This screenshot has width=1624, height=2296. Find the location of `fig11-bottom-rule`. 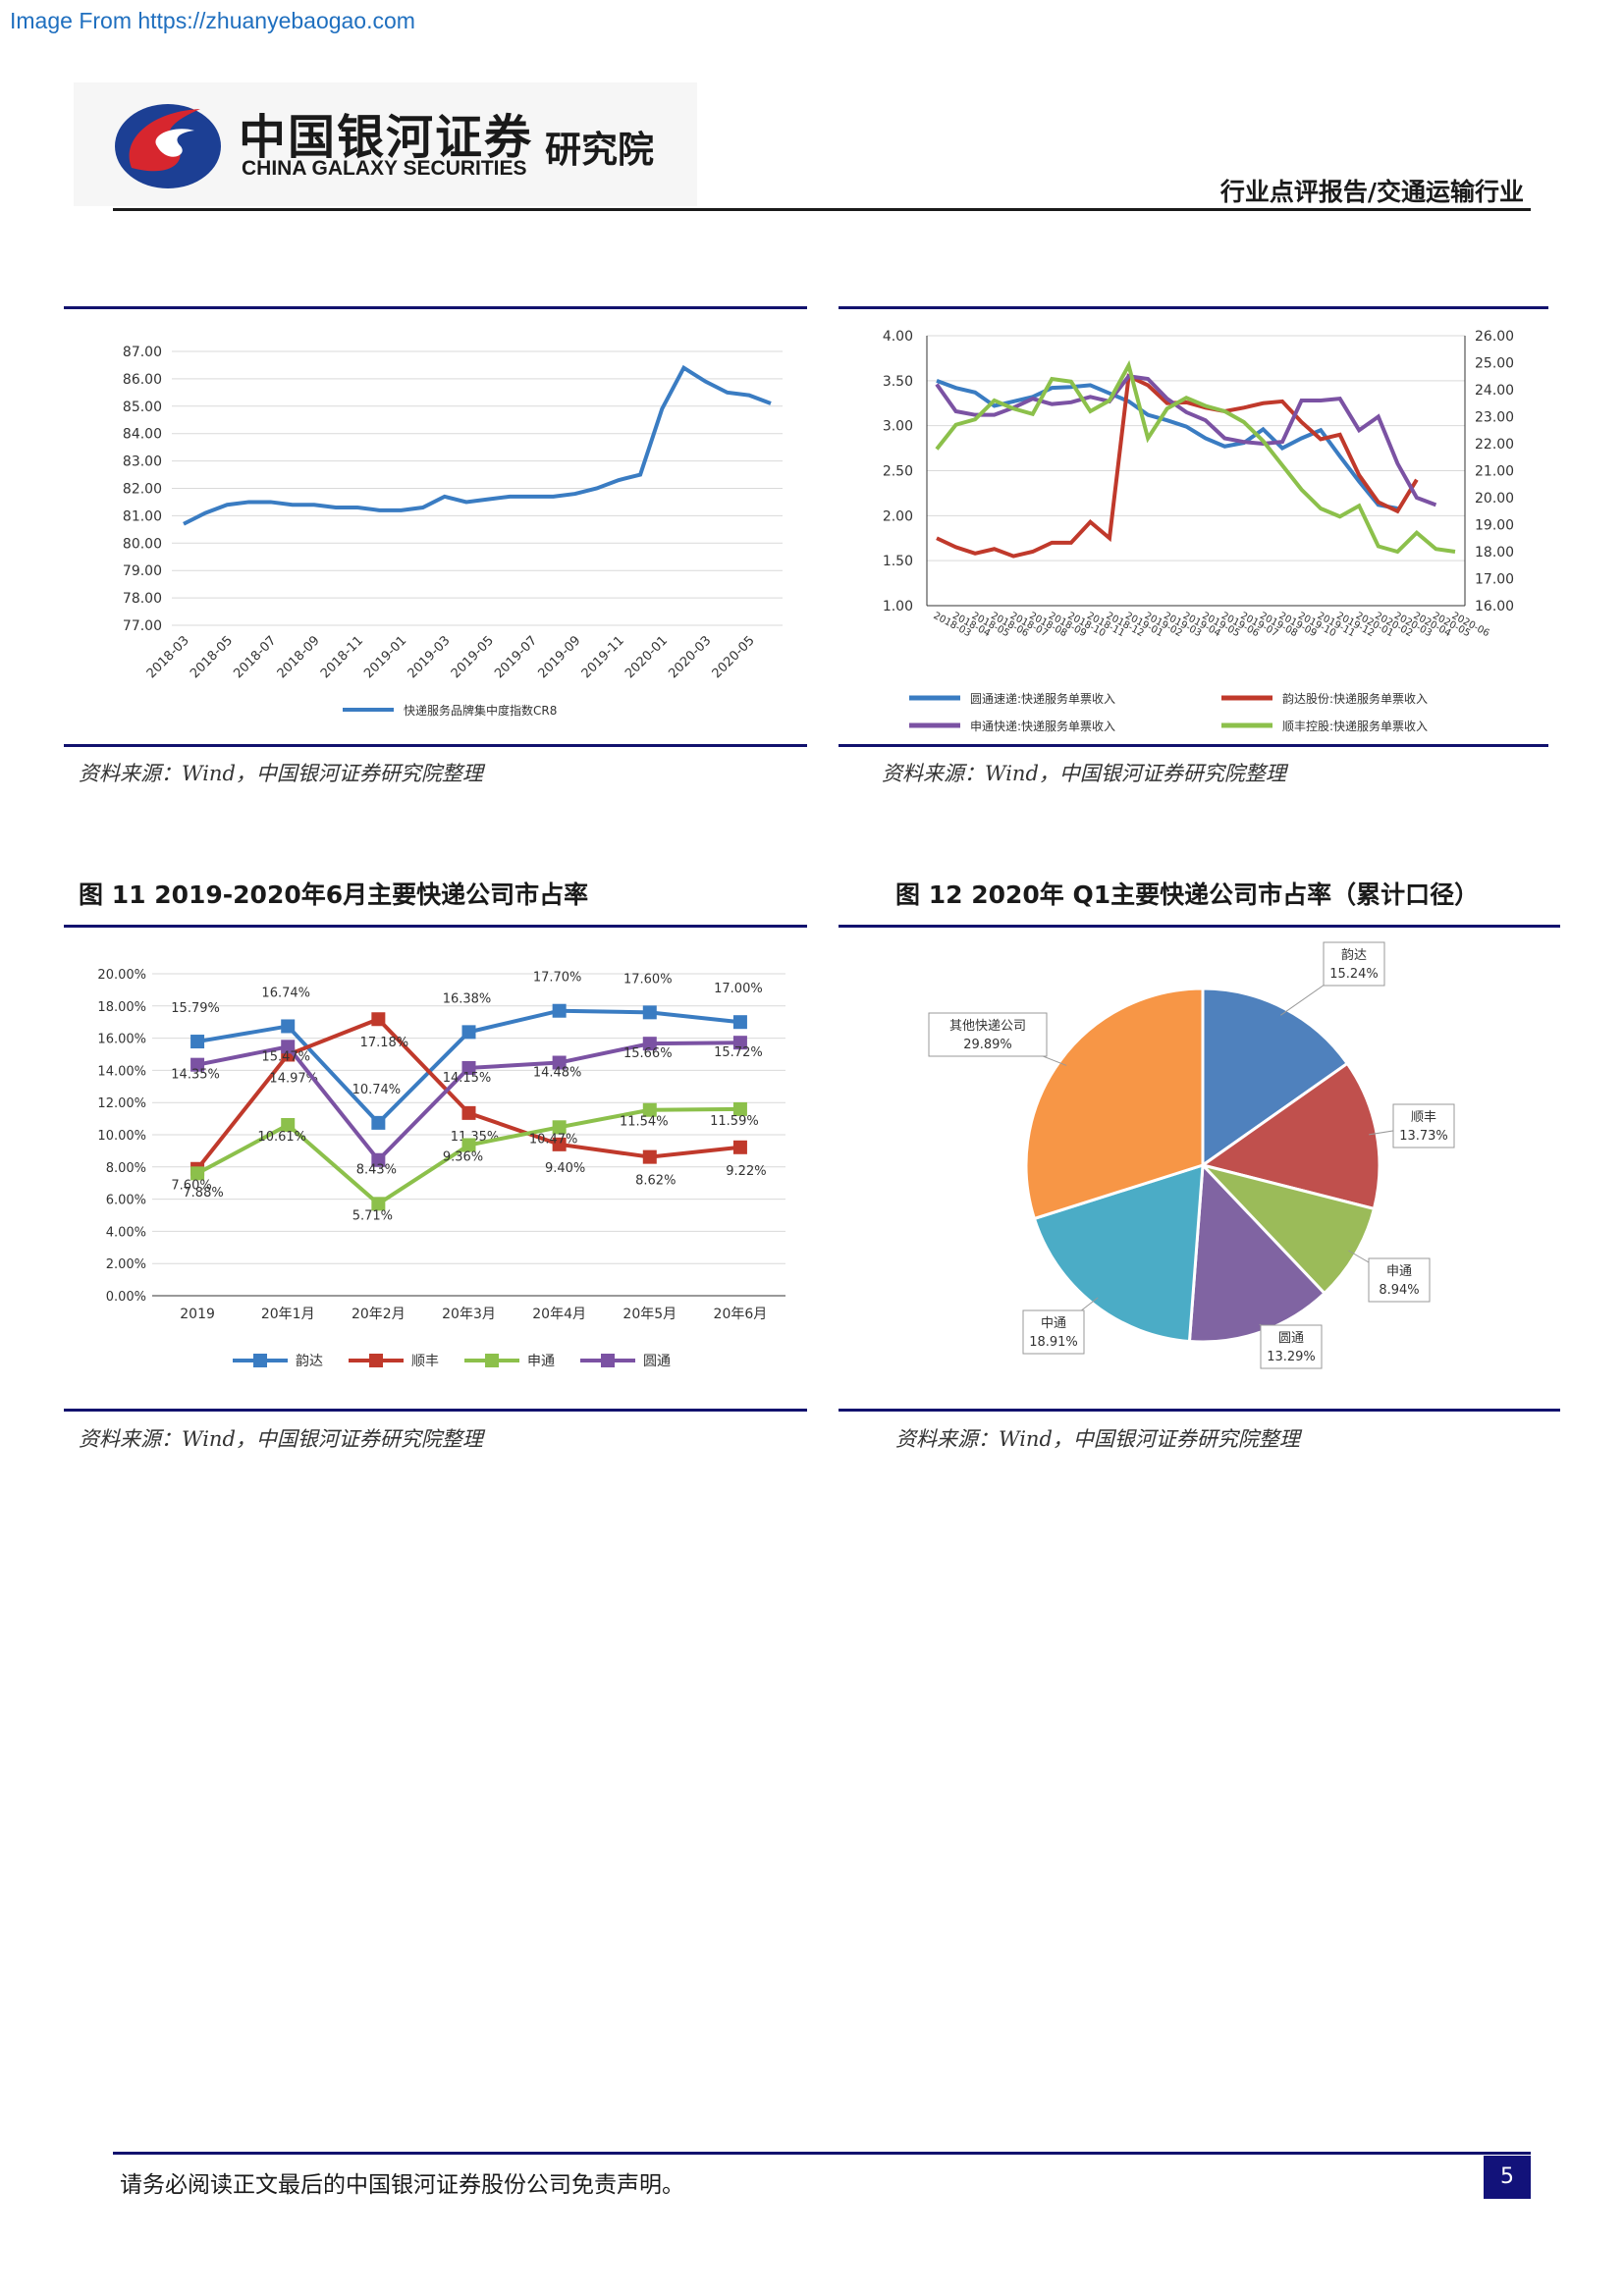

fig11-bottom-rule is located at coordinates (435, 1410).